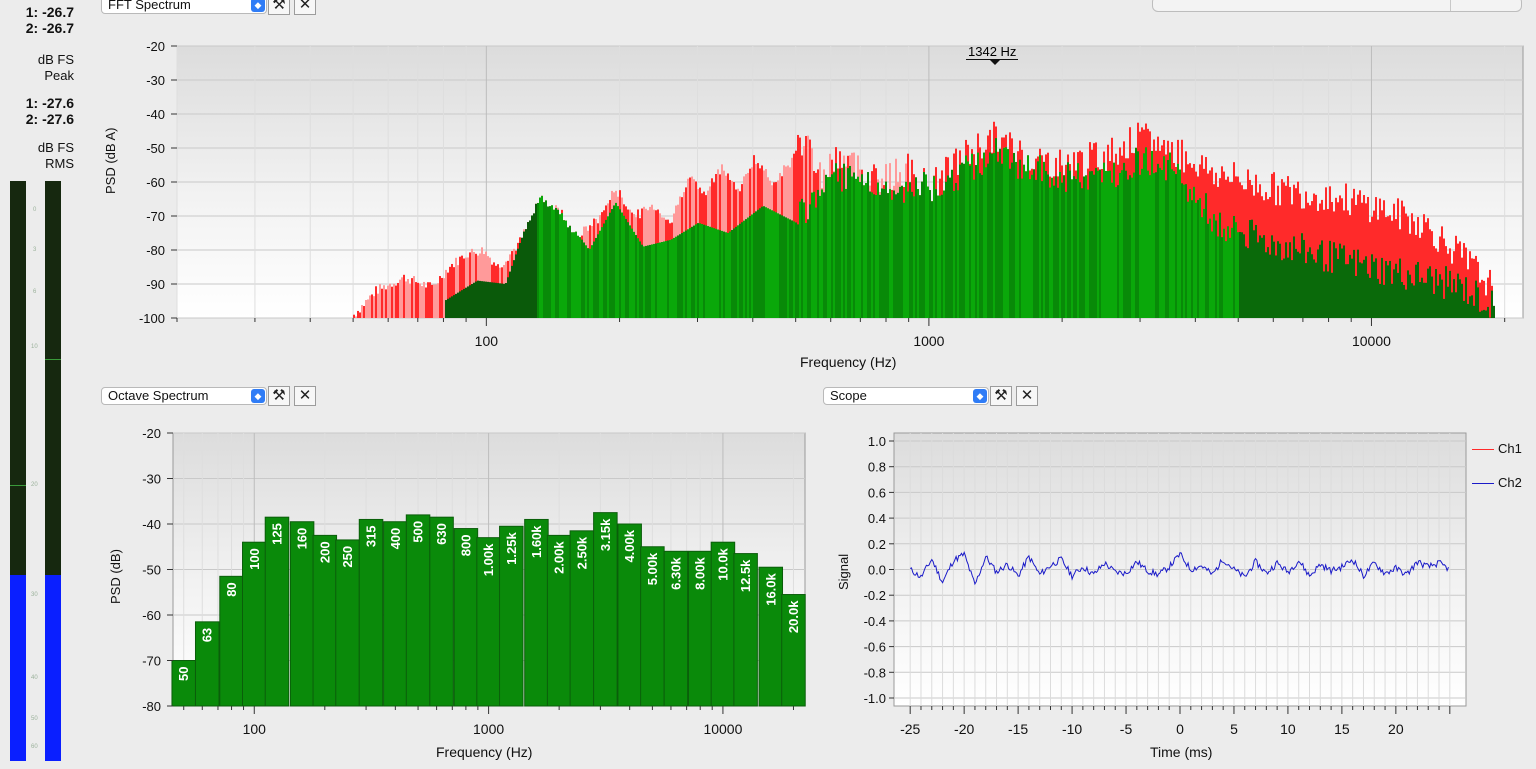  What do you see at coordinates (992, 52) in the screenshot?
I see `frequency-cursor-label: 1342 Hz` at bounding box center [992, 52].